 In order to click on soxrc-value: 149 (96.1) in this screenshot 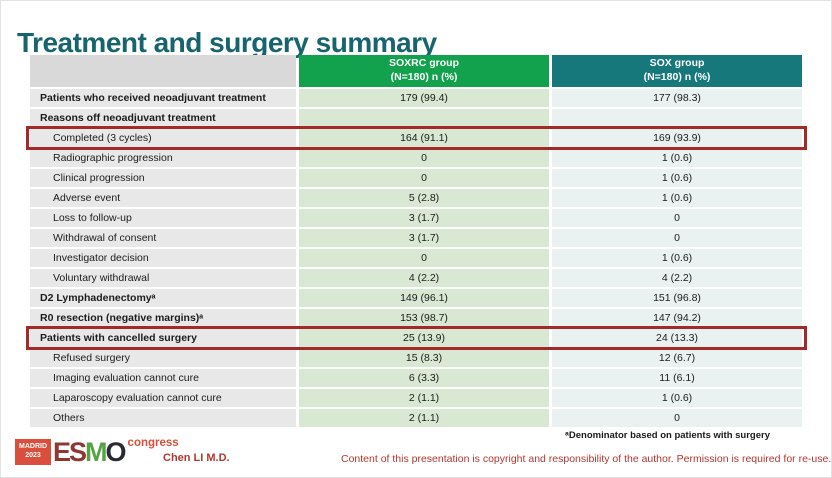, I will do `click(424, 299)`.